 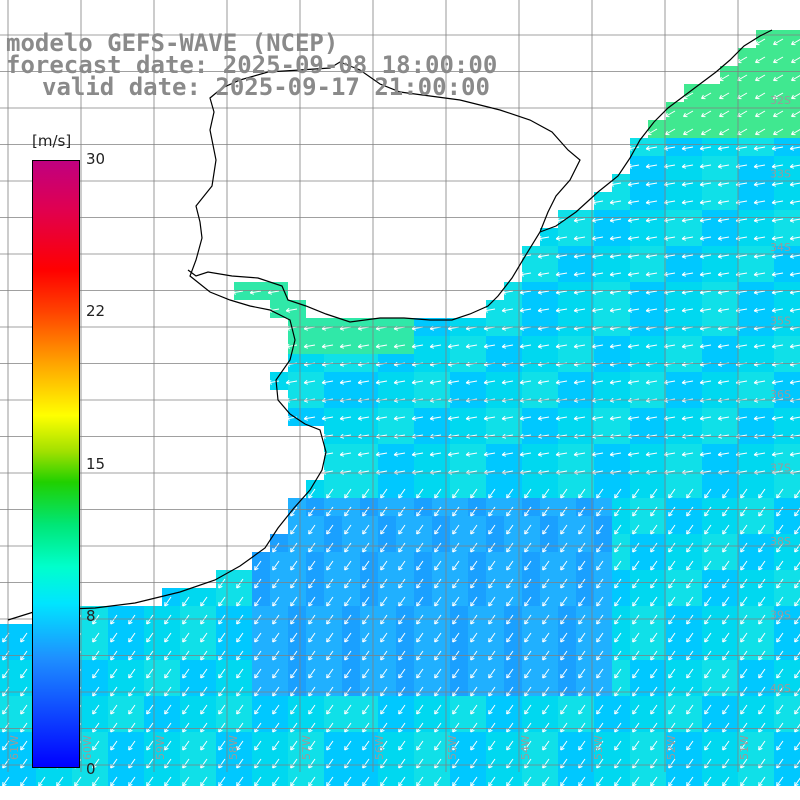 I want to click on longitude-label: 58W, so click(x=233, y=747).